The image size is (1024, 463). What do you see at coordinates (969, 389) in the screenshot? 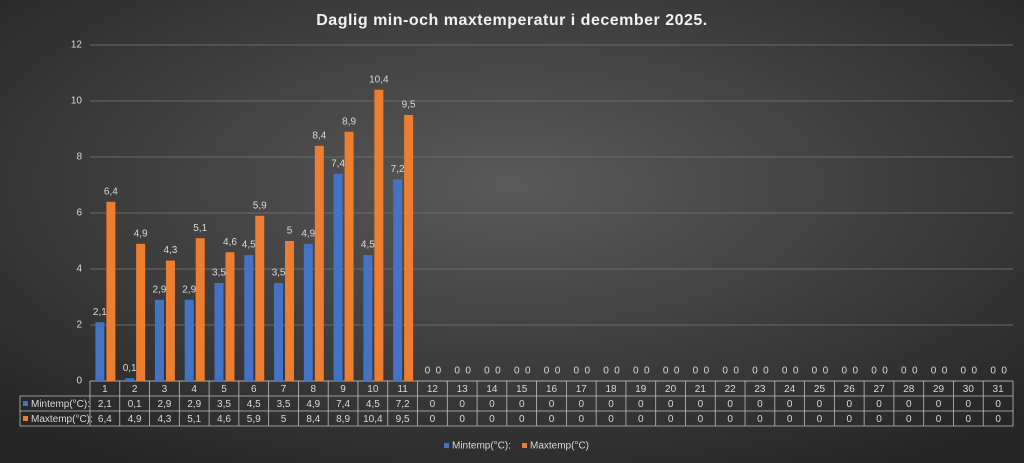
I see `x-tick-label: 30` at bounding box center [969, 389].